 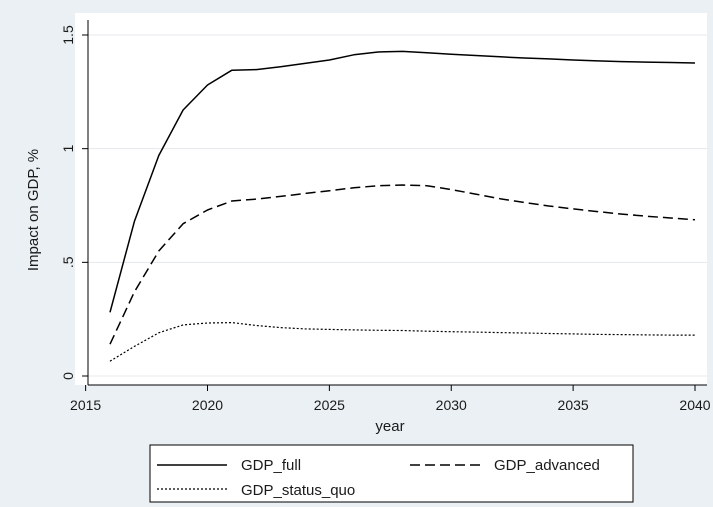 What do you see at coordinates (298, 490) in the screenshot?
I see `legend-label-gdp-status-quo: GDP_status_quo` at bounding box center [298, 490].